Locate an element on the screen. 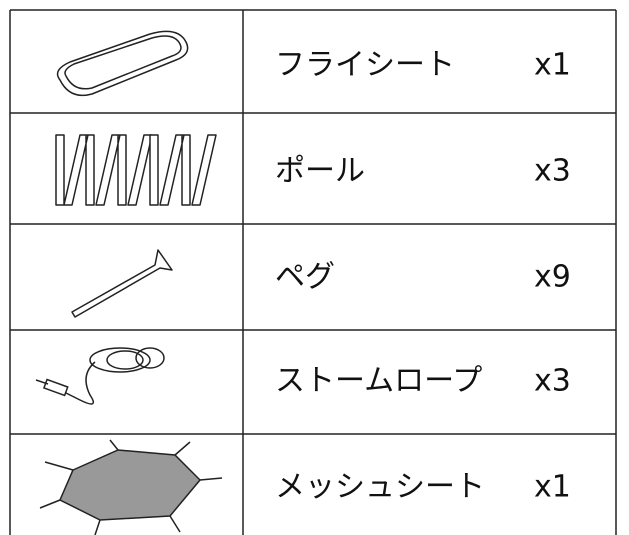  mesh-sheet-icon is located at coordinates (131, 487).